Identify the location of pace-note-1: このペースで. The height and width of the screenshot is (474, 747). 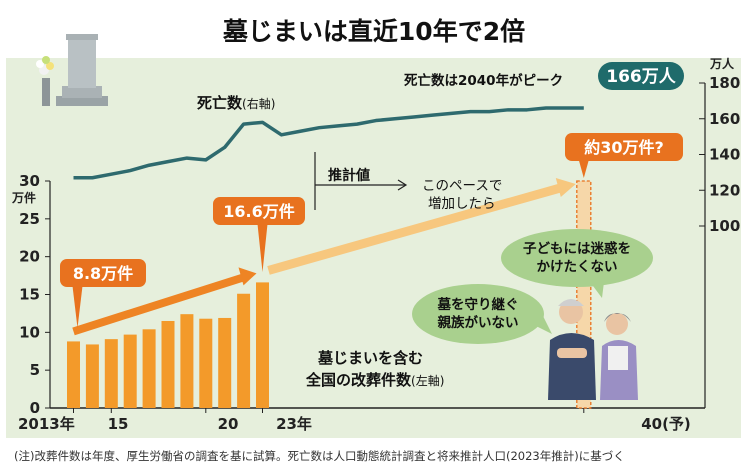
(462, 186).